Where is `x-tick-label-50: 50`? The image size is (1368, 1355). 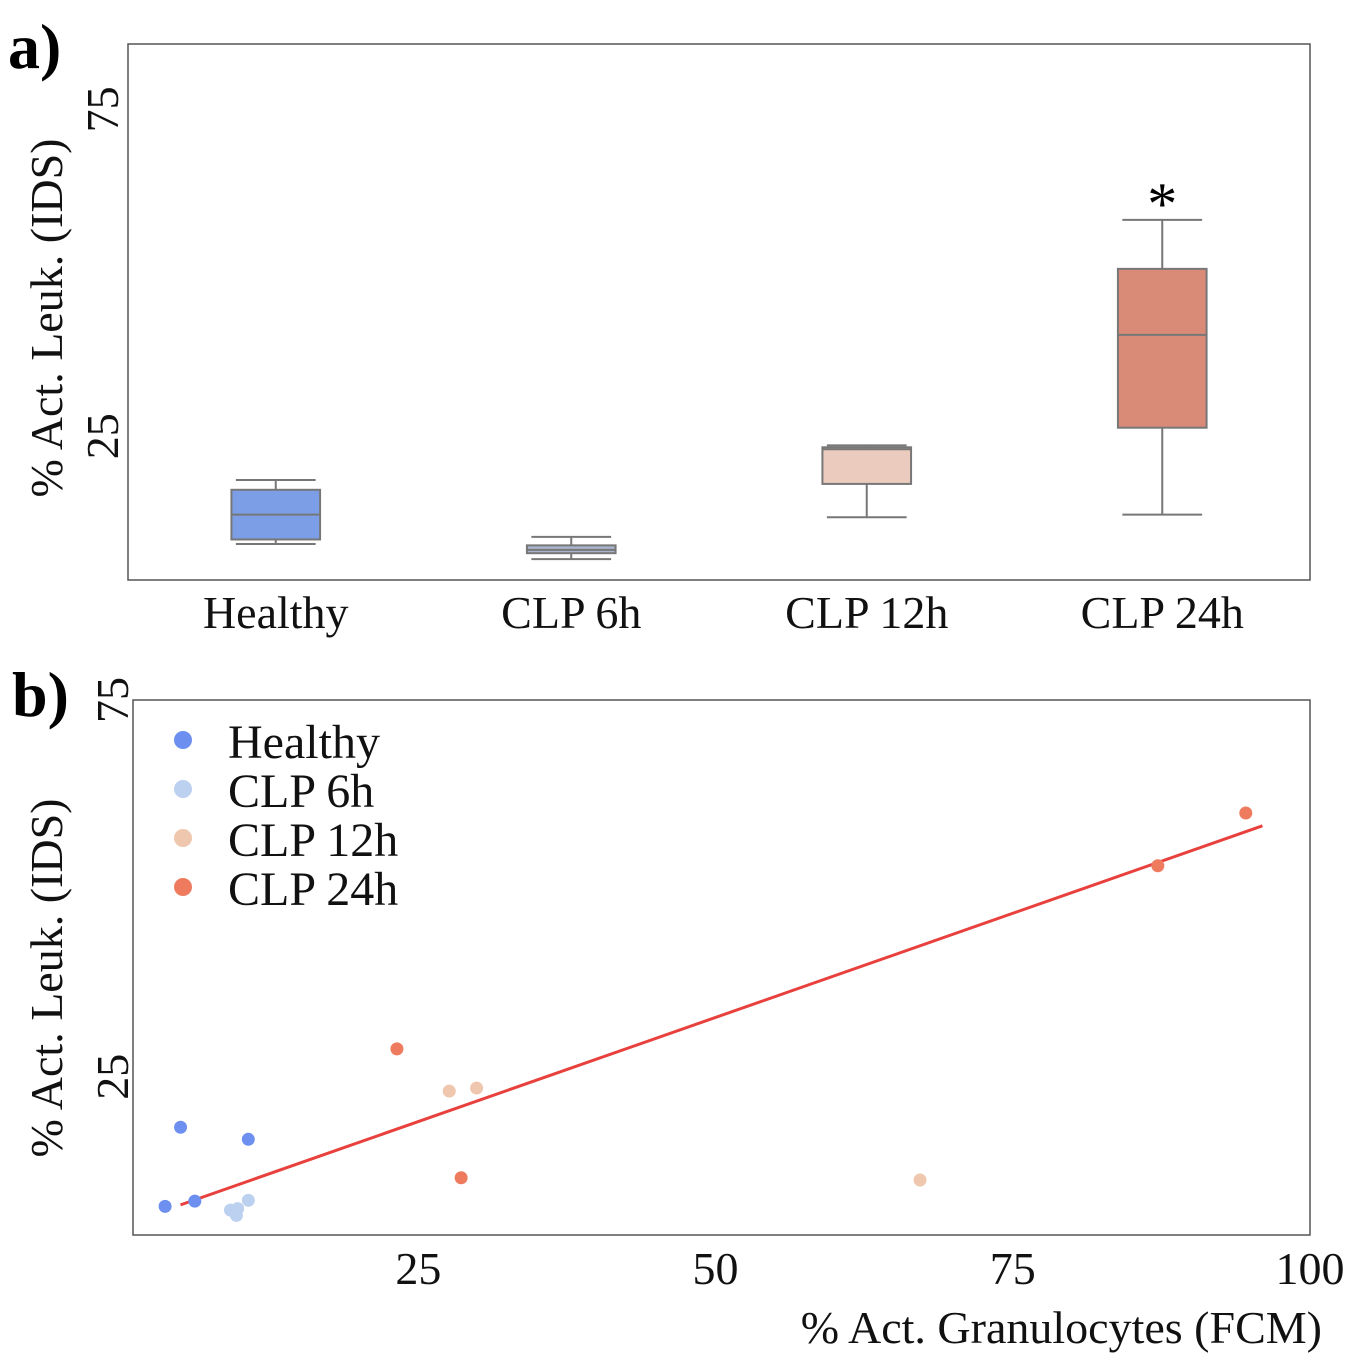
x-tick-label-50: 50 is located at coordinates (716, 1268).